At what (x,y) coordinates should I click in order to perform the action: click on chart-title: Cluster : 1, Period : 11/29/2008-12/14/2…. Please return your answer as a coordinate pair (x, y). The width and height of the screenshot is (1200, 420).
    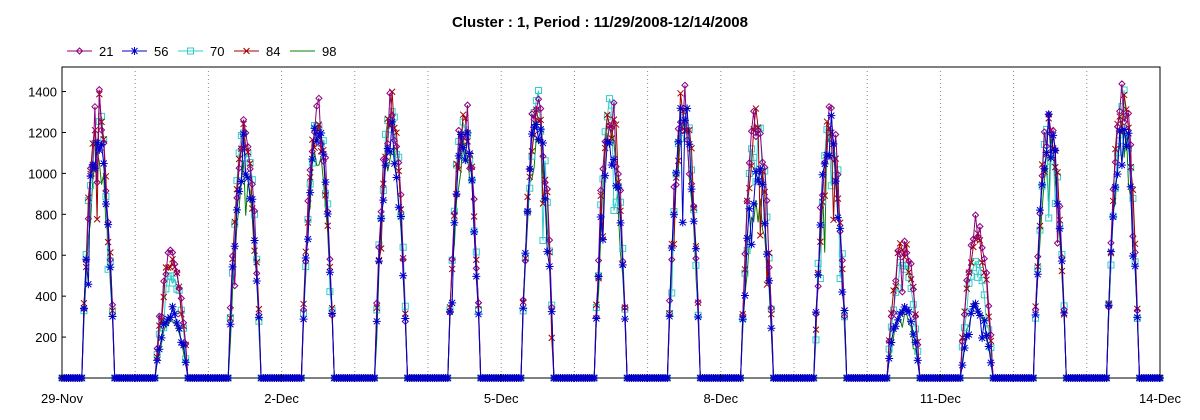
    Looking at the image, I should click on (600, 22).